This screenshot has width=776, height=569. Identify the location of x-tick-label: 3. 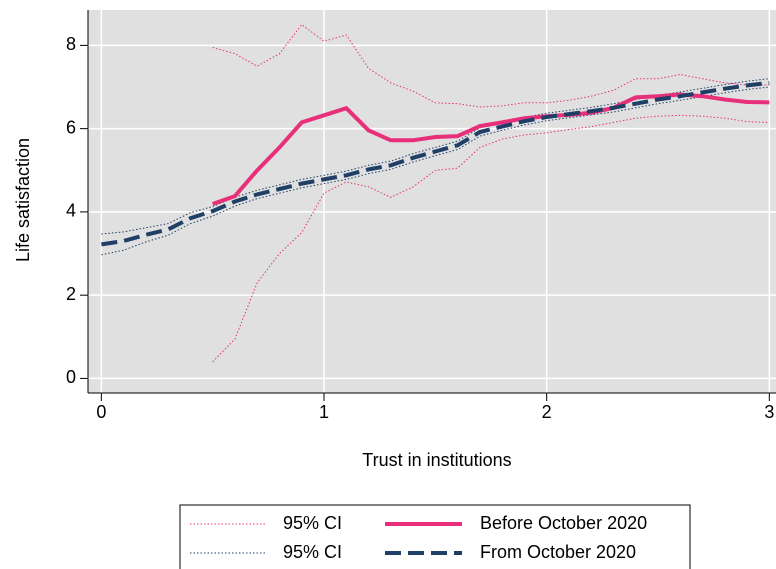
(769, 412).